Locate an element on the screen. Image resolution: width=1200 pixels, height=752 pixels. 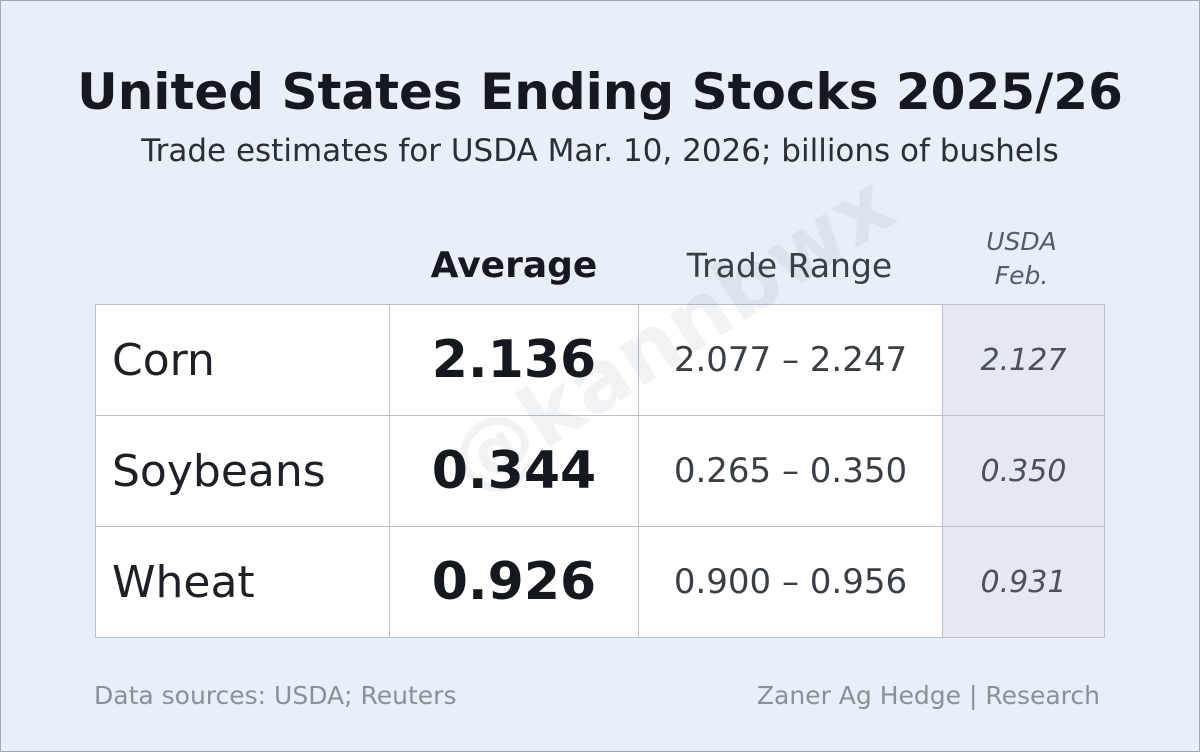
row-label: Wheat is located at coordinates (242, 582).